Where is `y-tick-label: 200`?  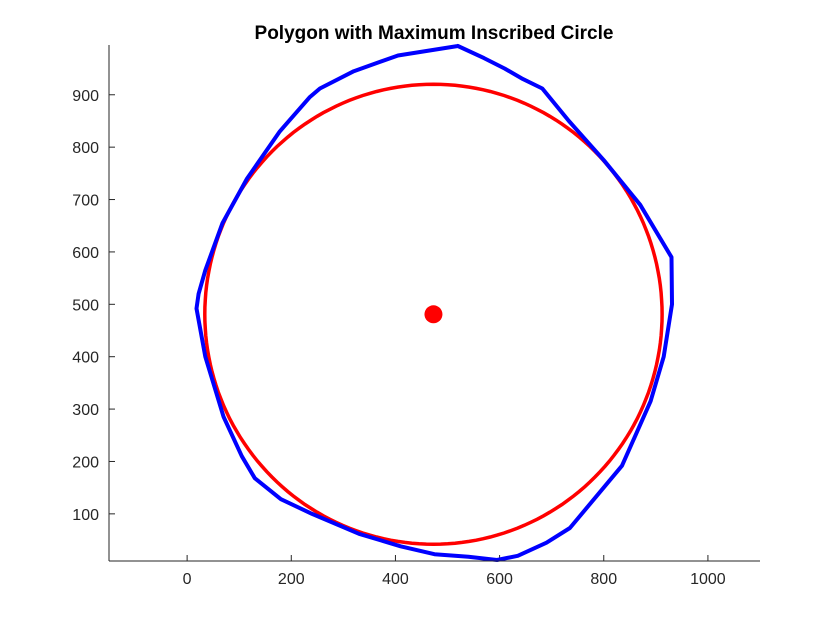
y-tick-label: 200 is located at coordinates (85, 462).